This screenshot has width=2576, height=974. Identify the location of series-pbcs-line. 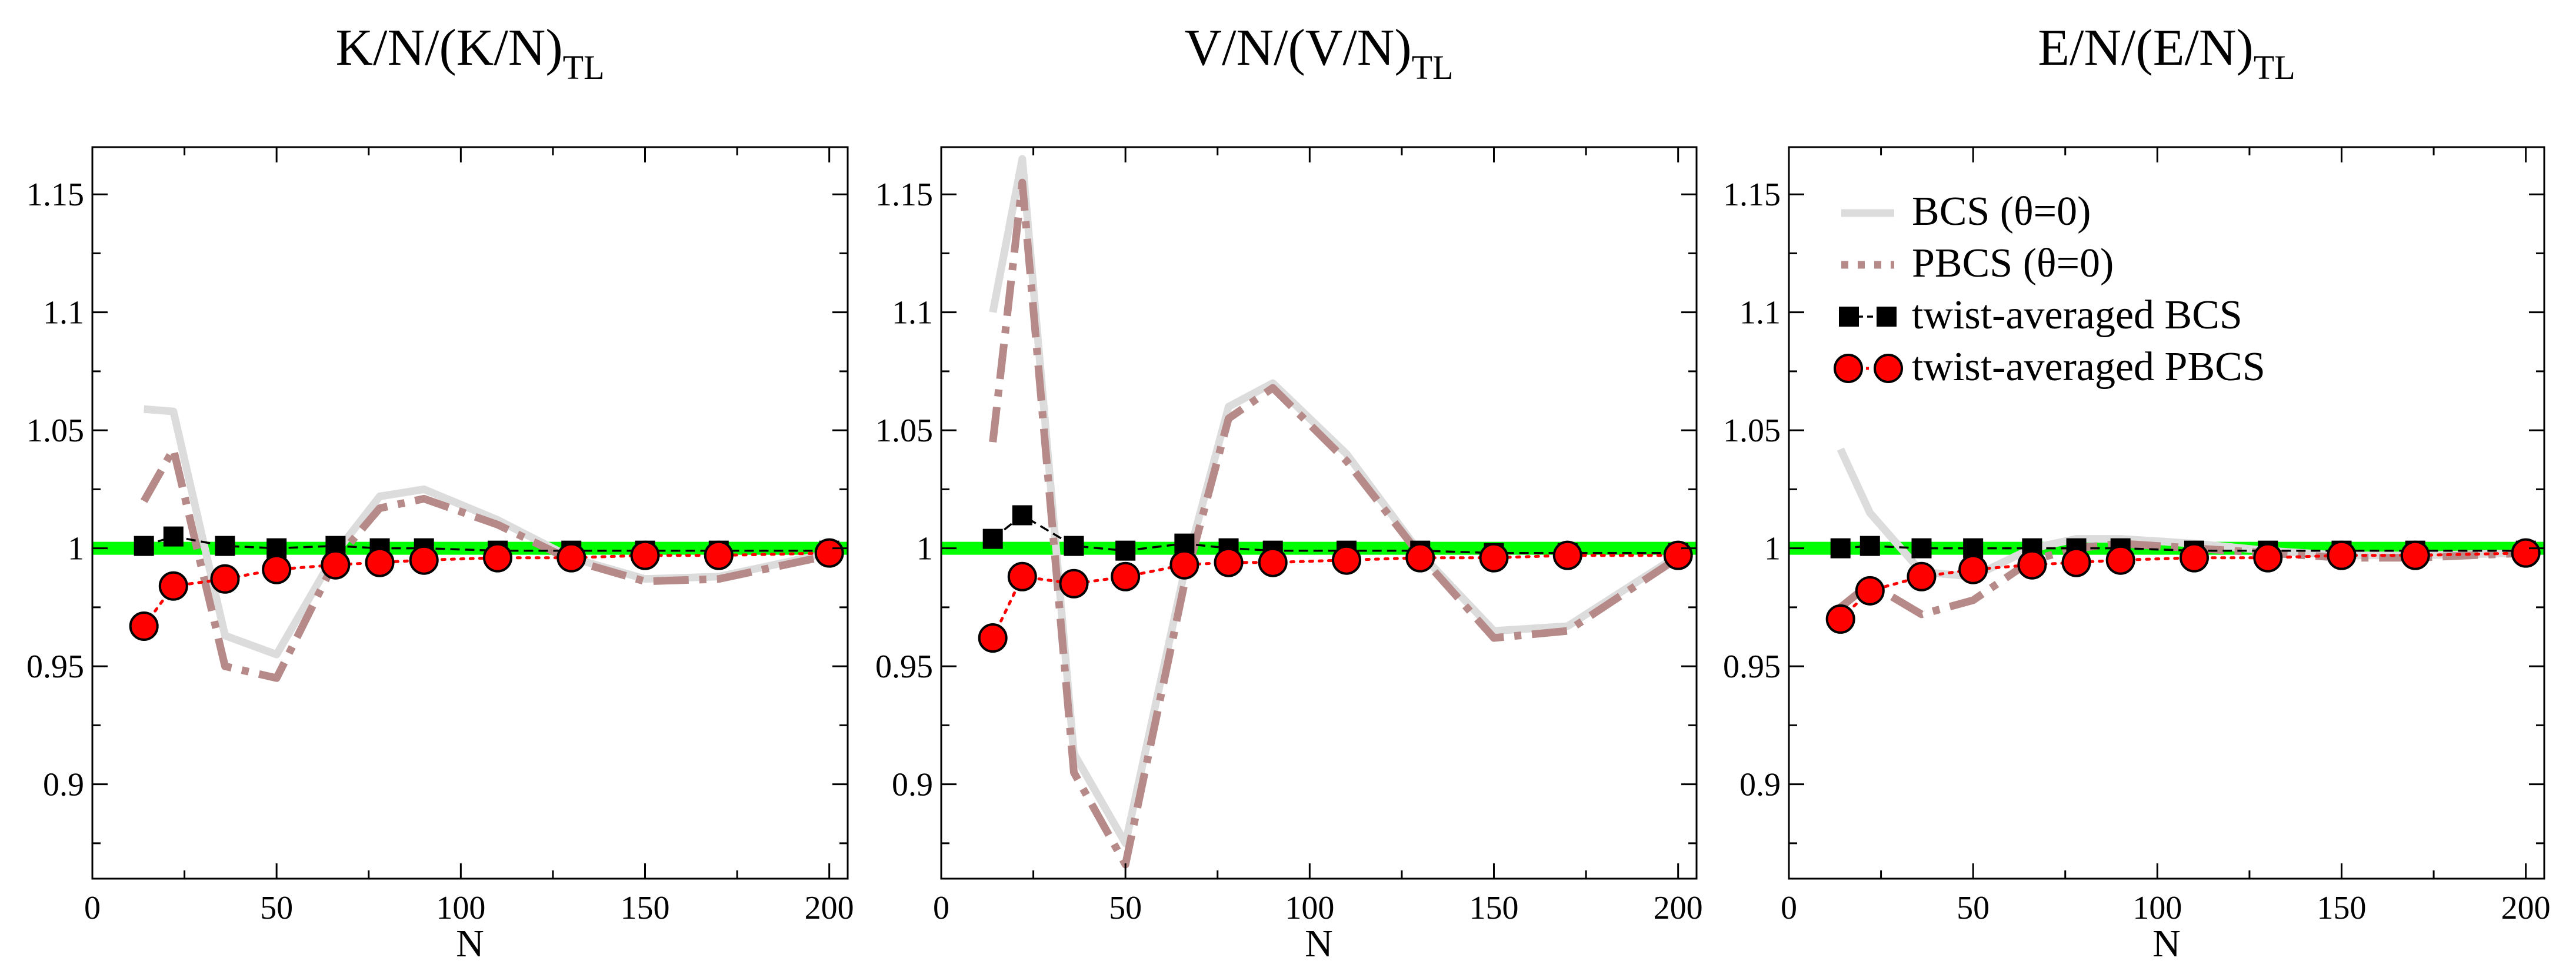
(2182, 579).